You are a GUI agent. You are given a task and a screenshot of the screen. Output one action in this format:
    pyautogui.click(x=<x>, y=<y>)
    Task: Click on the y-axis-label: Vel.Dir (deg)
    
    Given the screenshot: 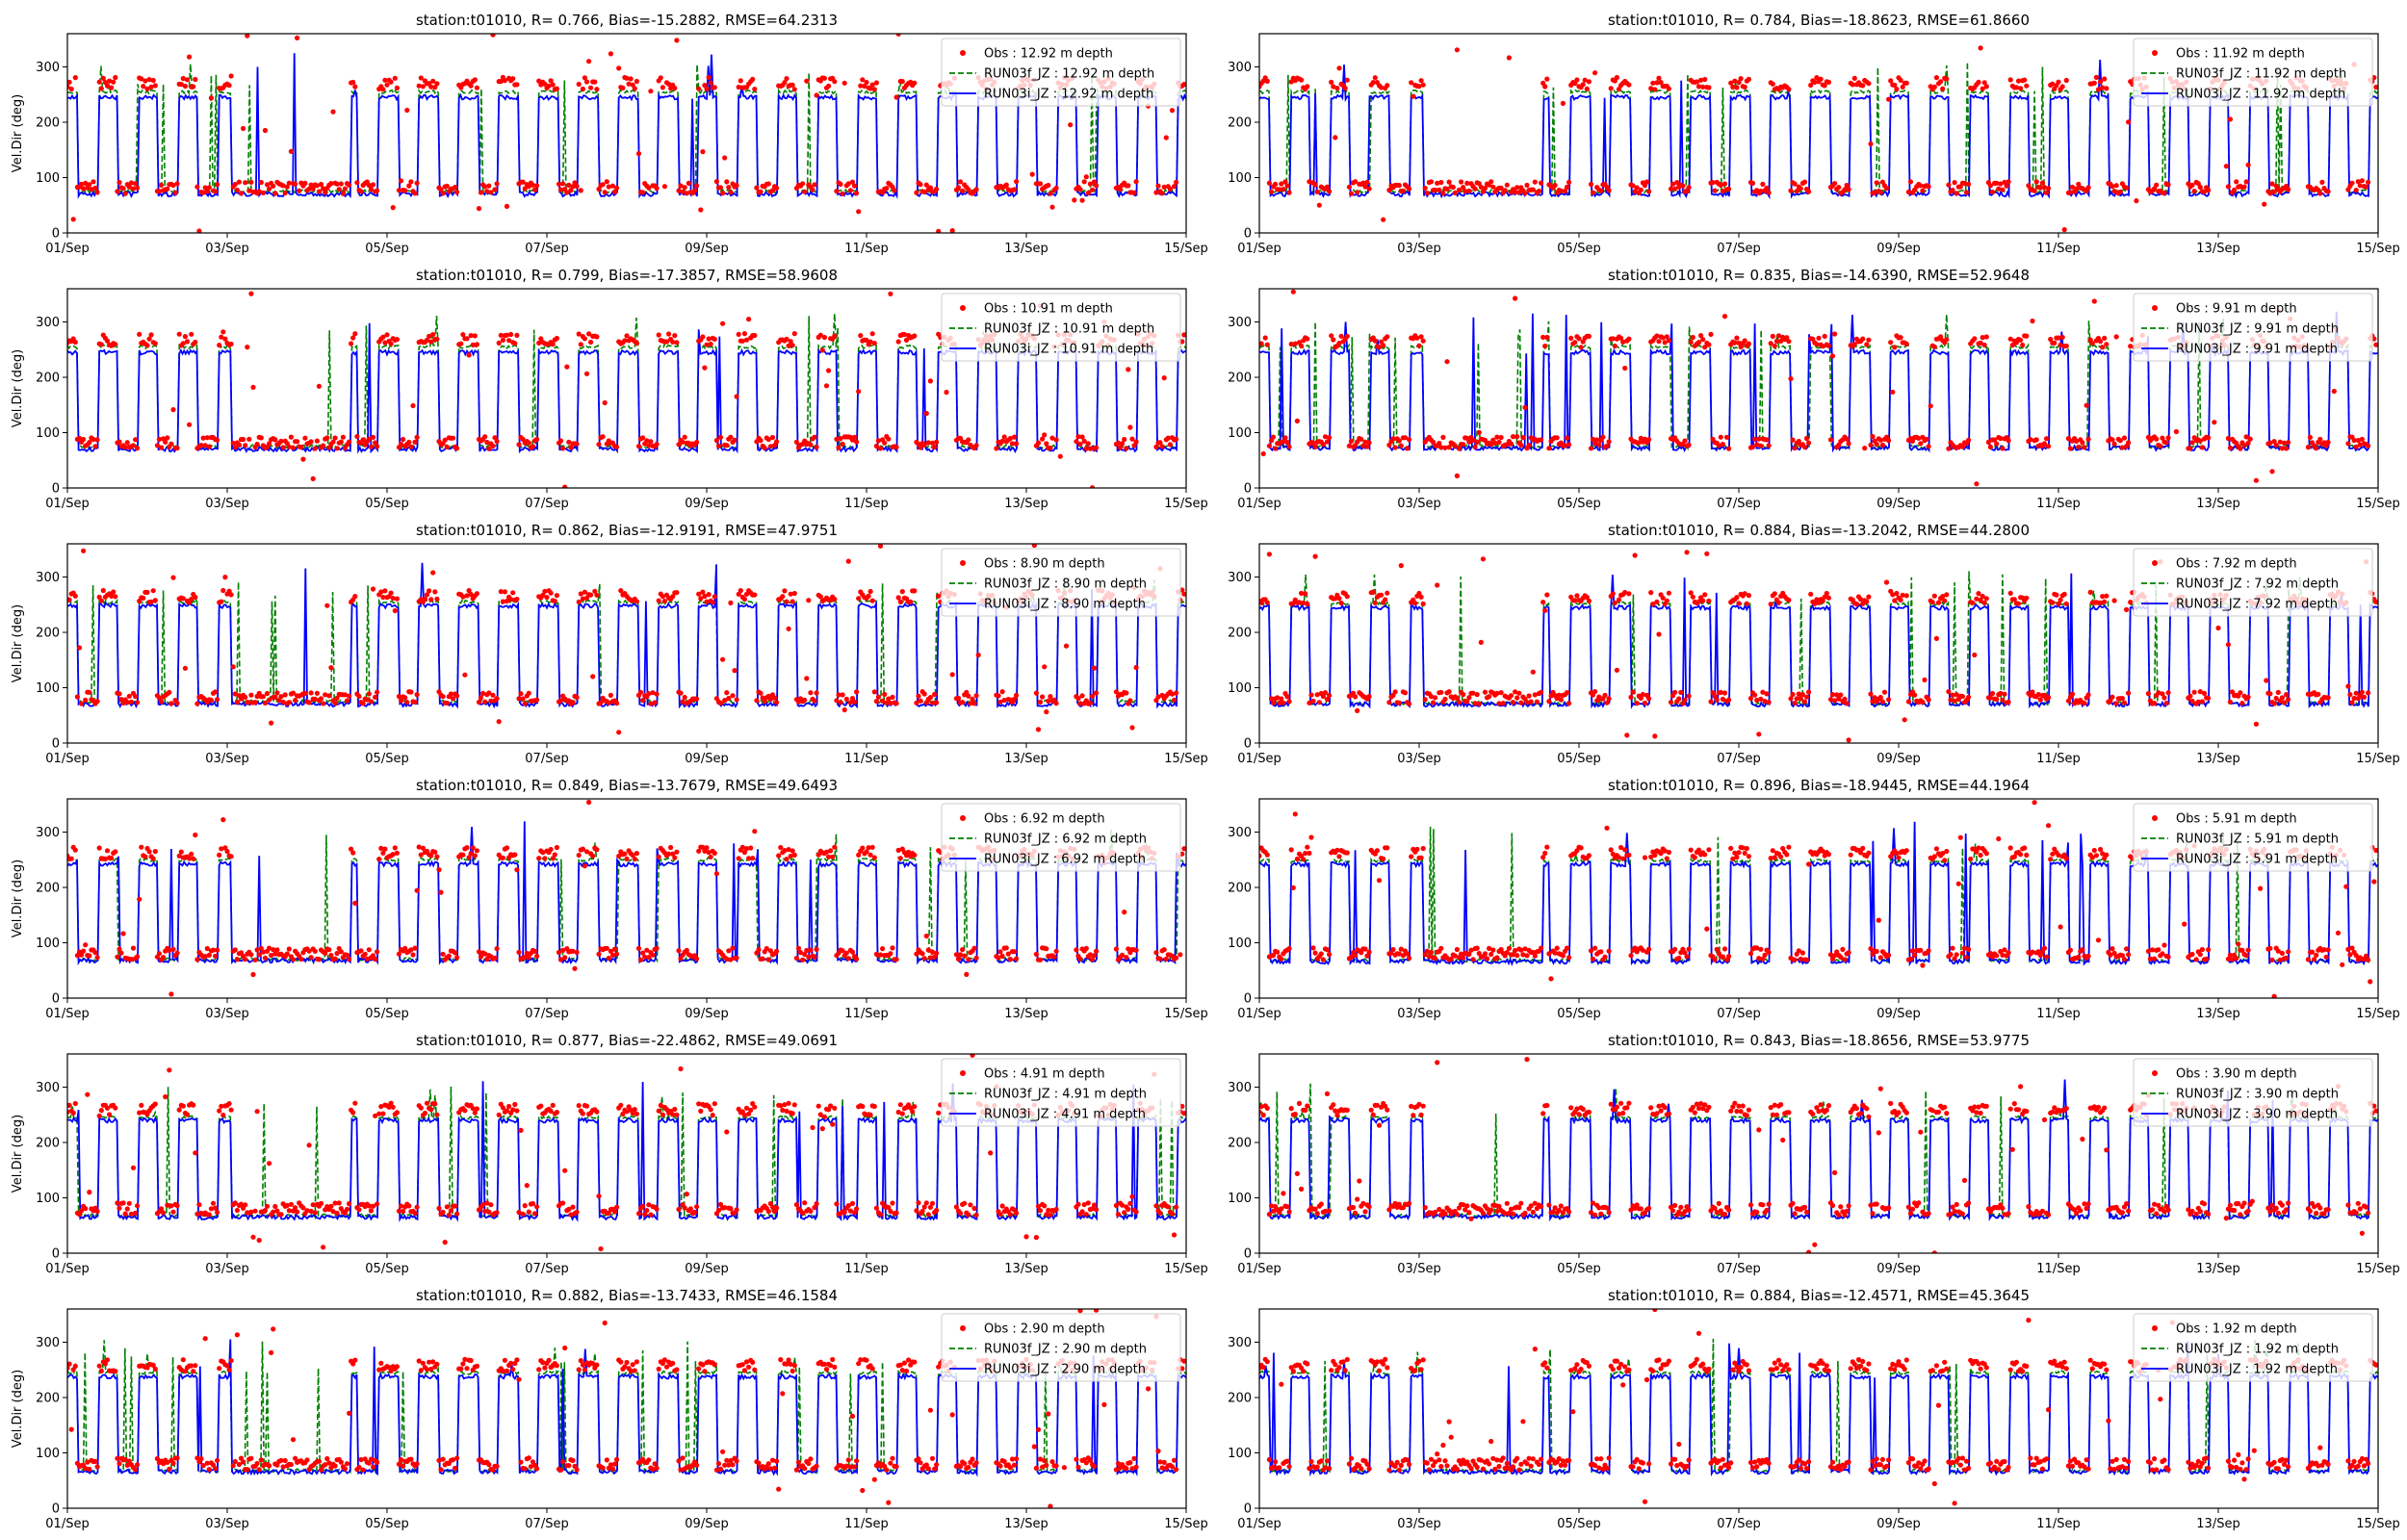 What is the action you would take?
    pyautogui.click(x=18, y=643)
    